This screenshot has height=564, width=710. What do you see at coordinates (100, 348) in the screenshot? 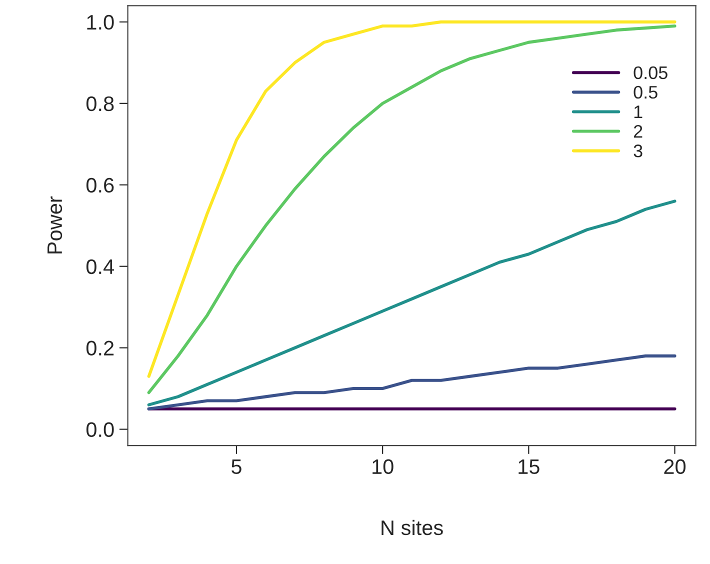
I see `y-tick-label: 0.2` at bounding box center [100, 348].